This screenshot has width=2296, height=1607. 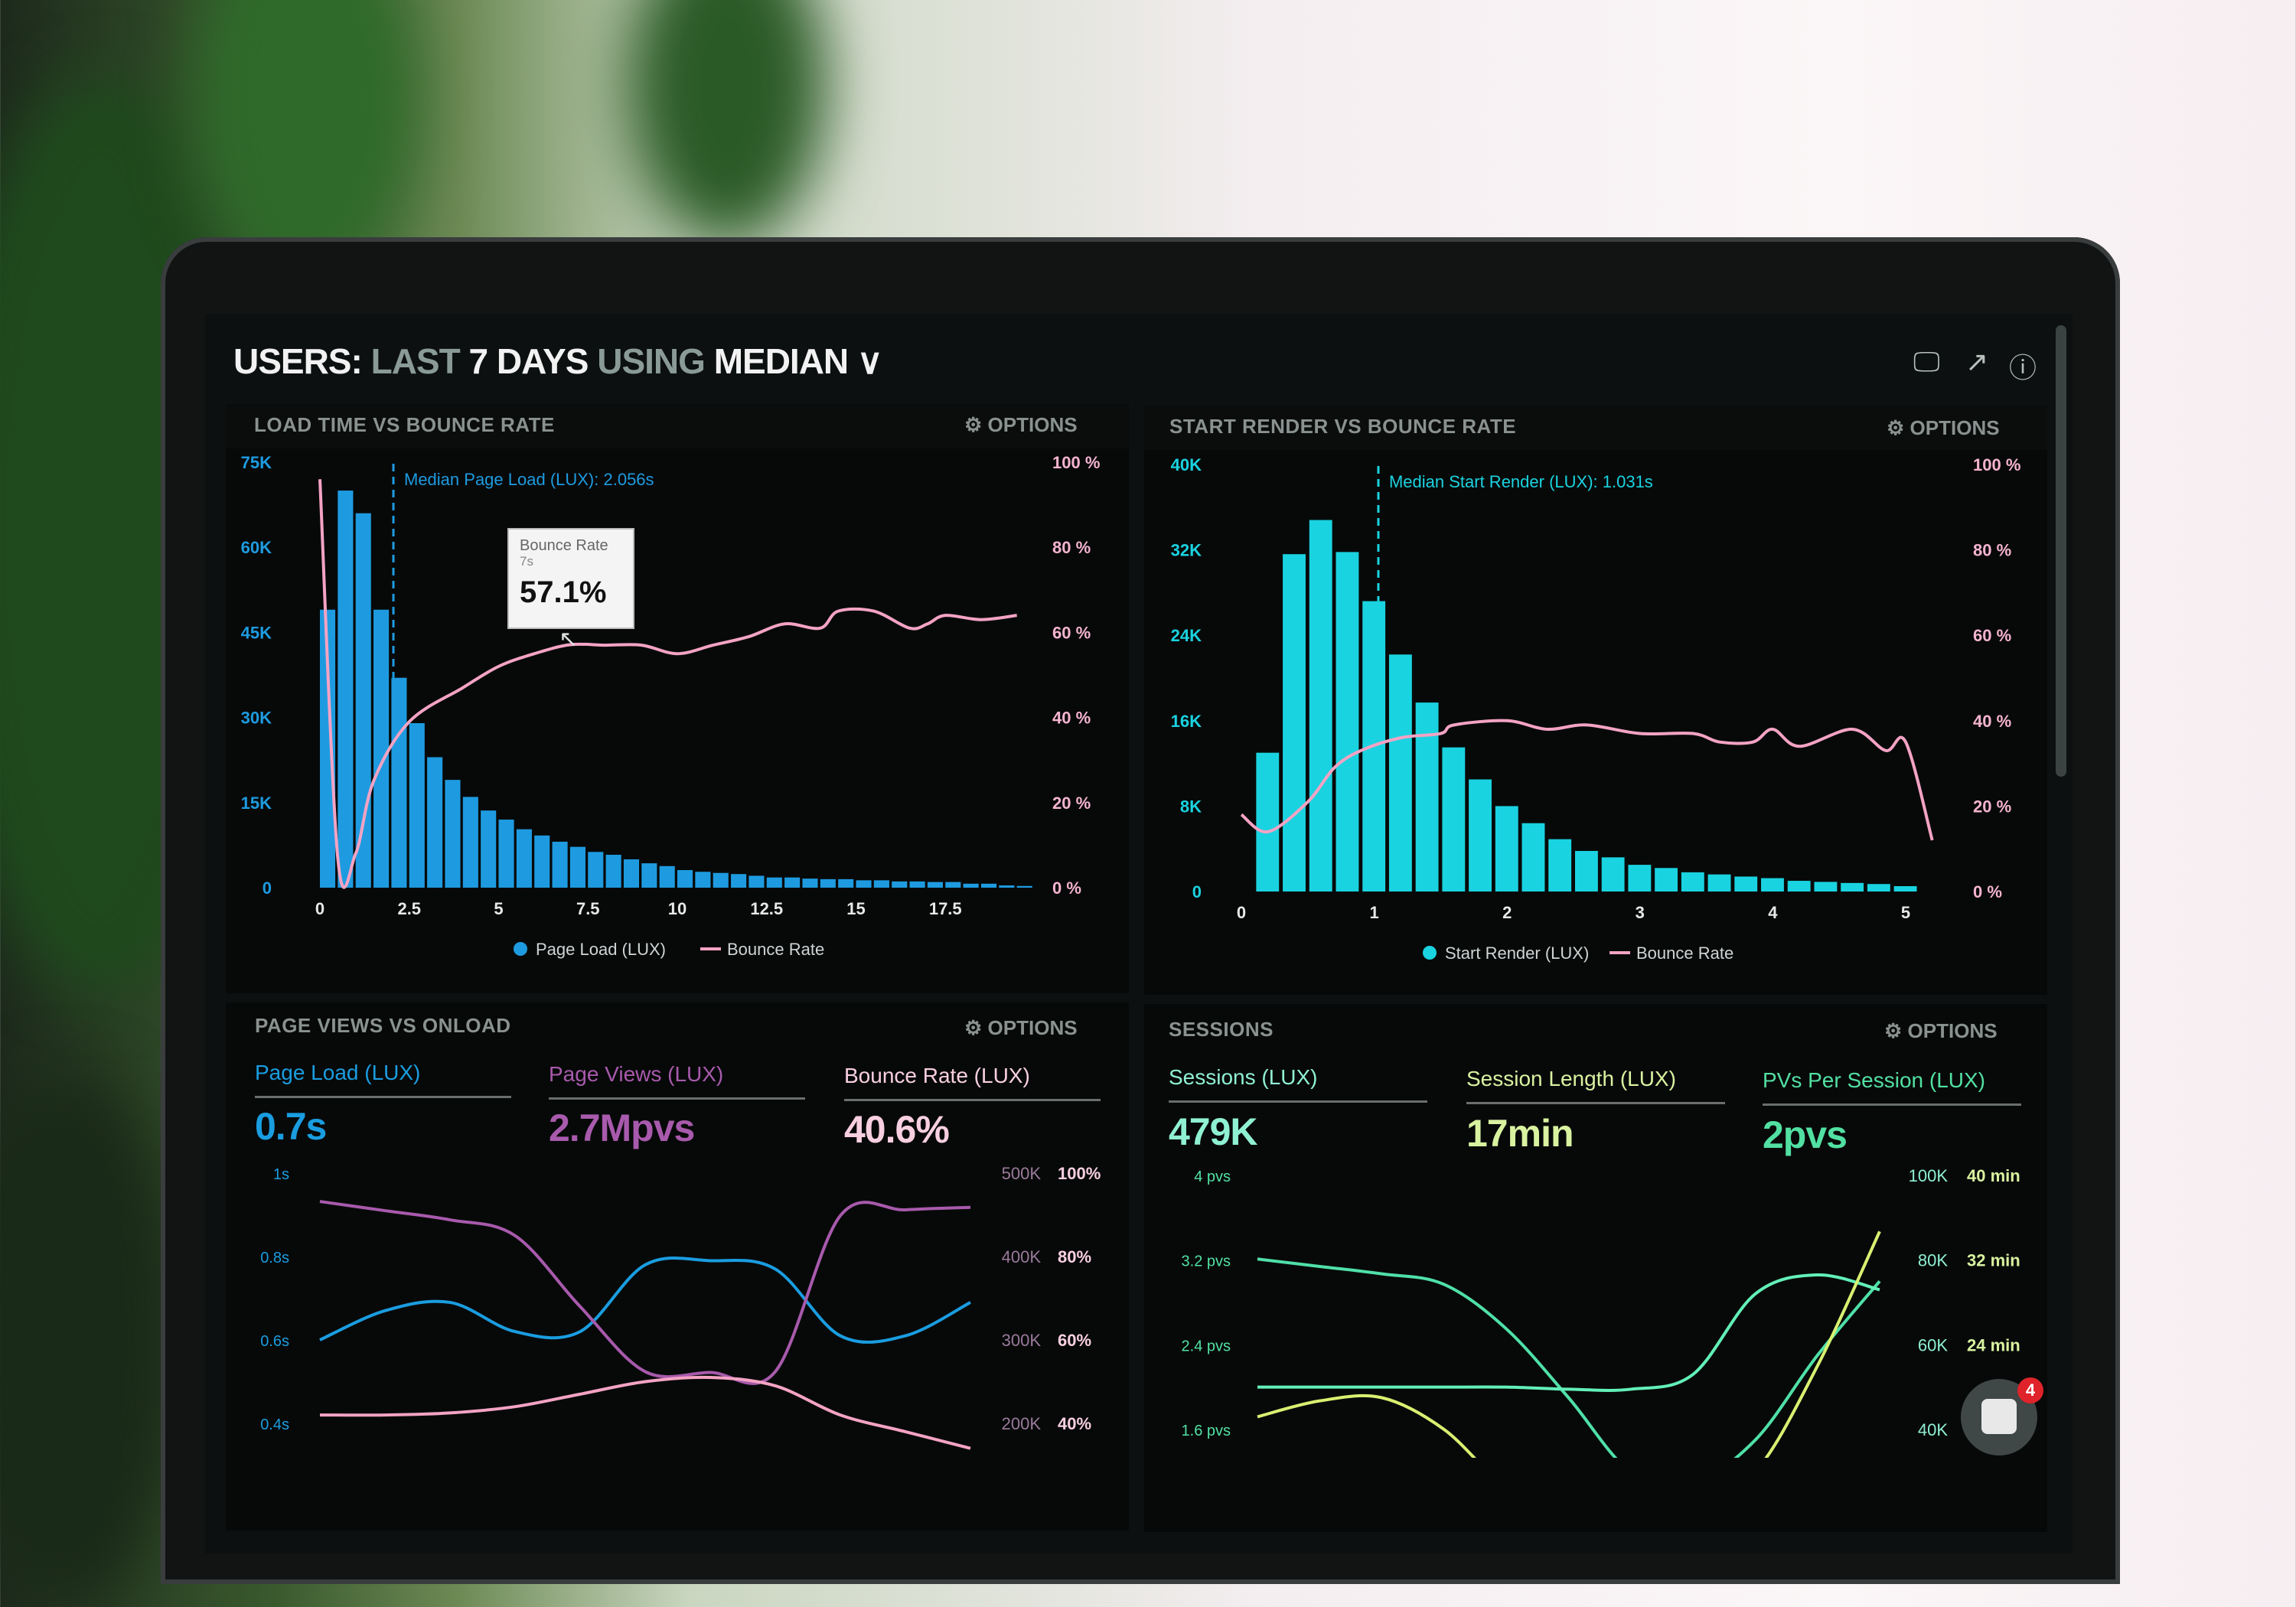 I want to click on x-tick-label: 3, so click(x=1640, y=912).